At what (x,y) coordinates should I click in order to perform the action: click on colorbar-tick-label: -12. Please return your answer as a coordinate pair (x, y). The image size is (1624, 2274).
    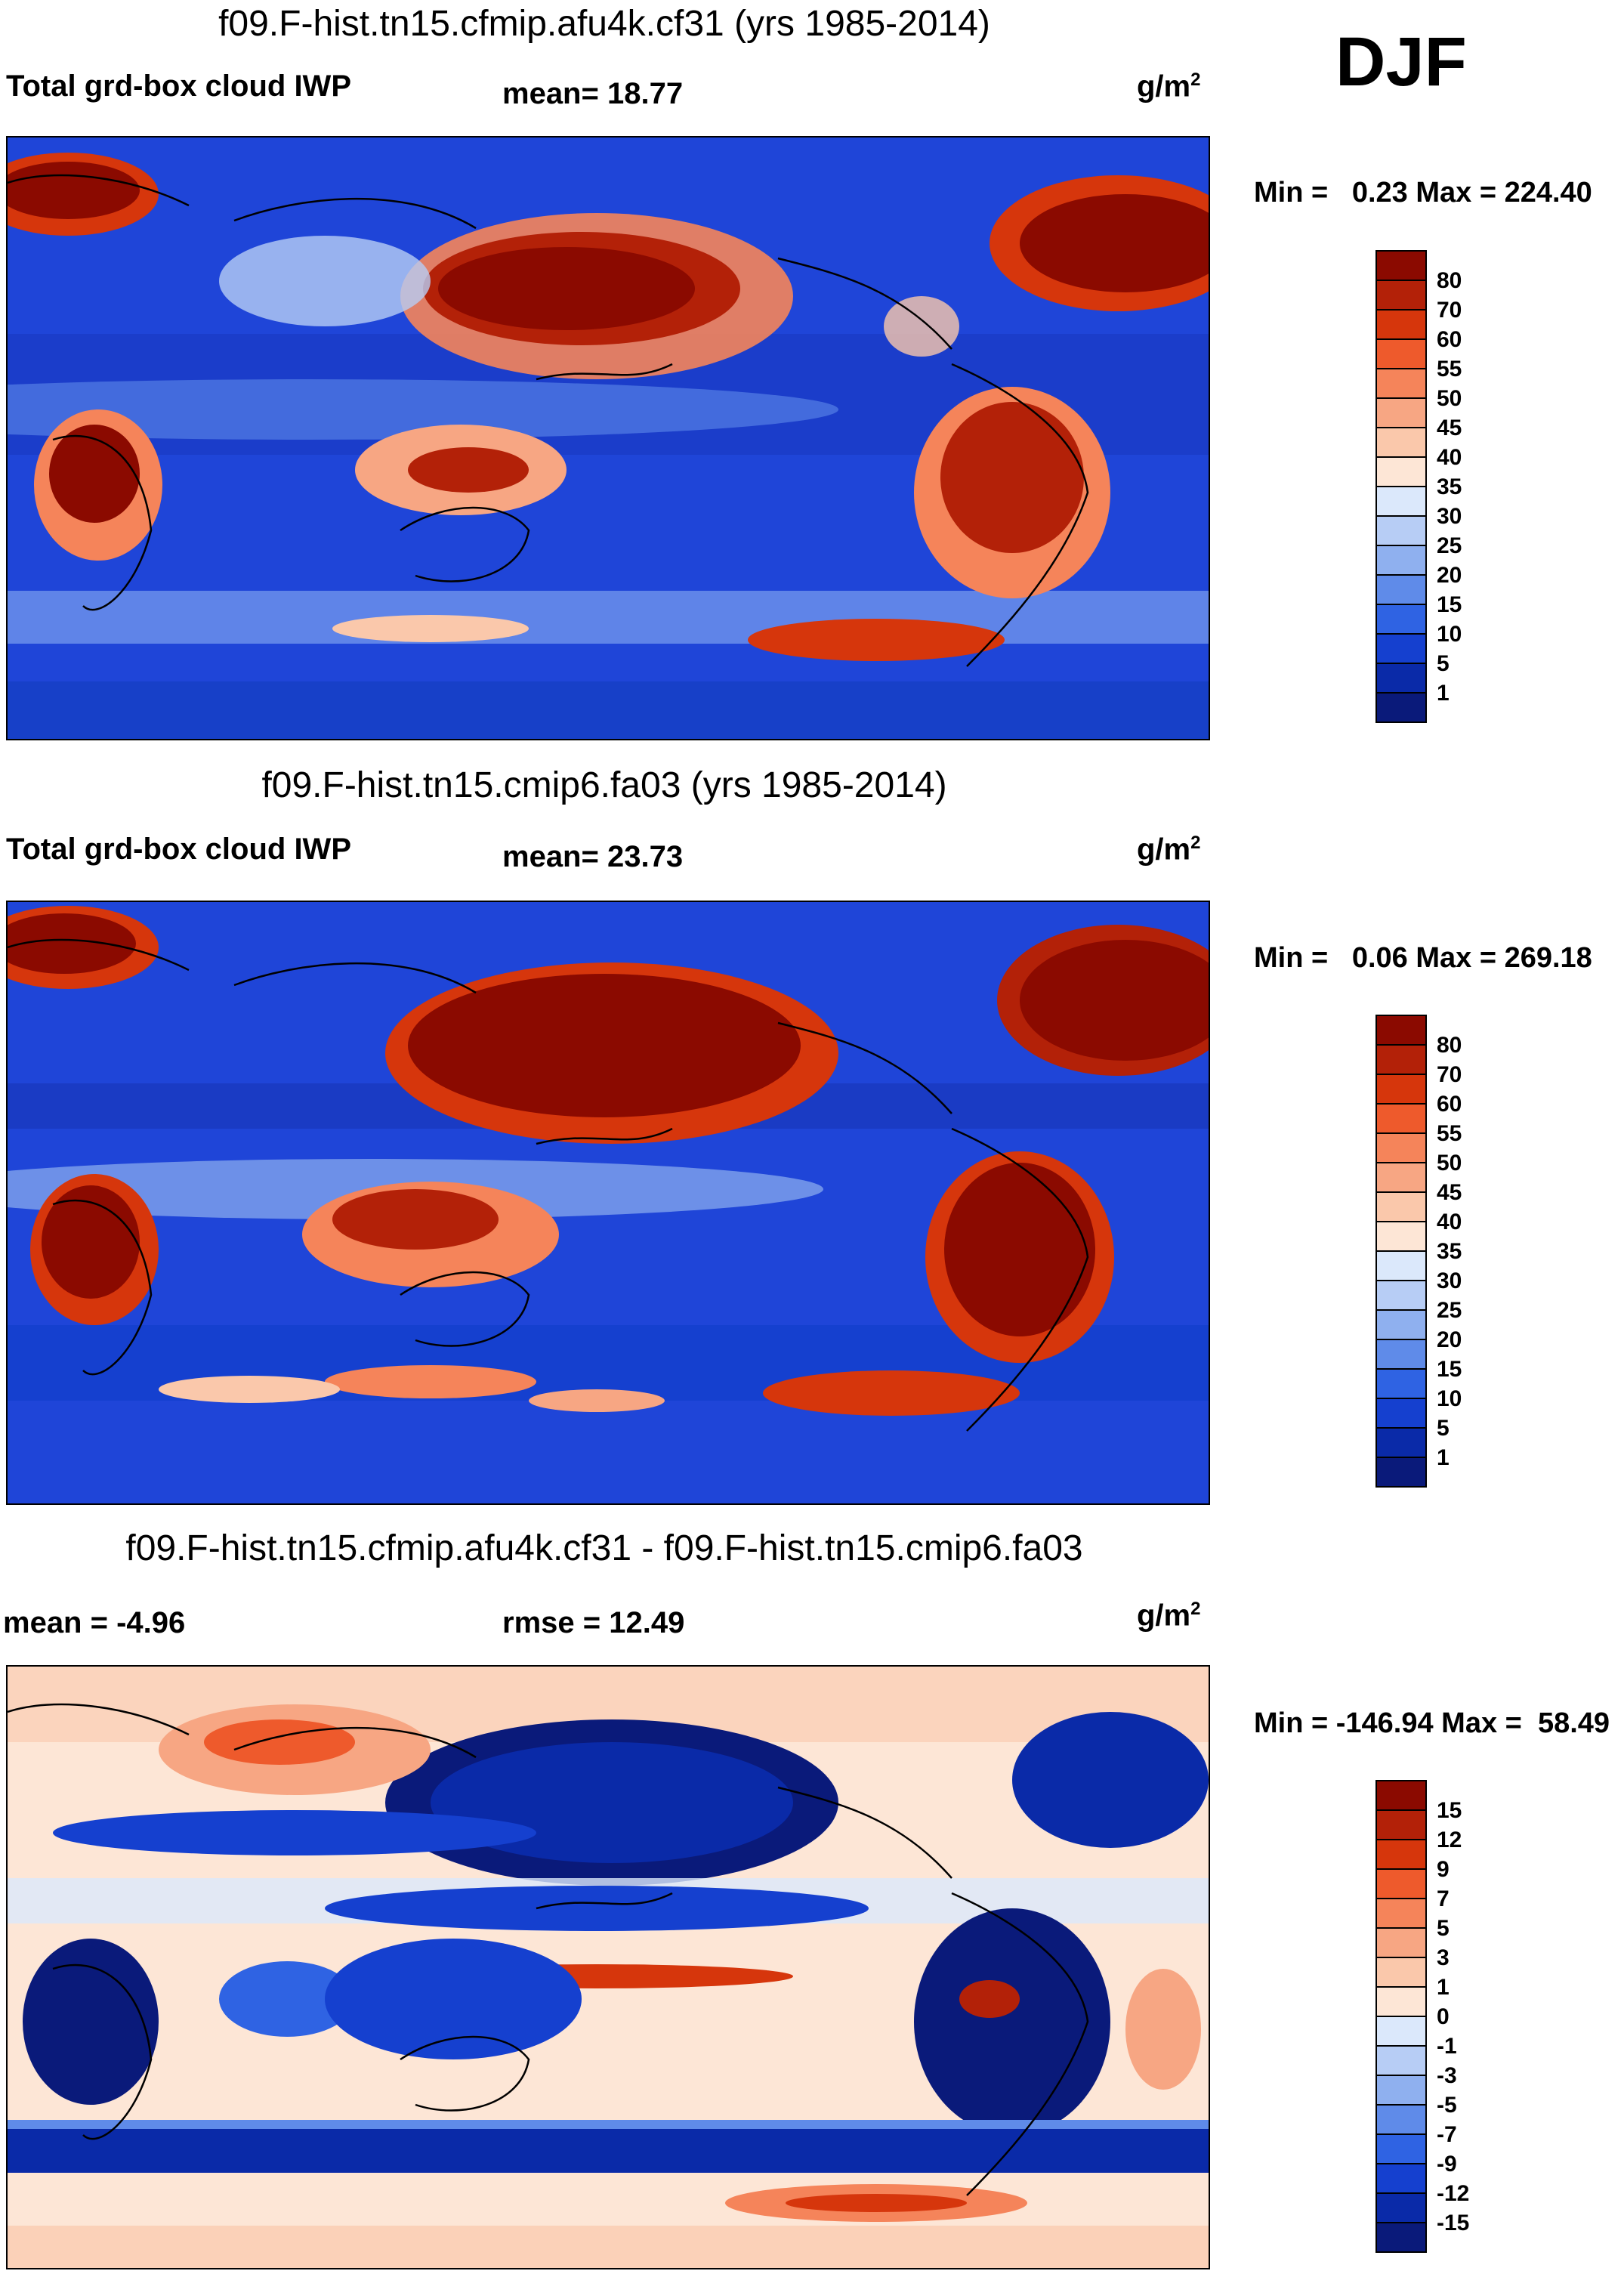
    Looking at the image, I should click on (1453, 2193).